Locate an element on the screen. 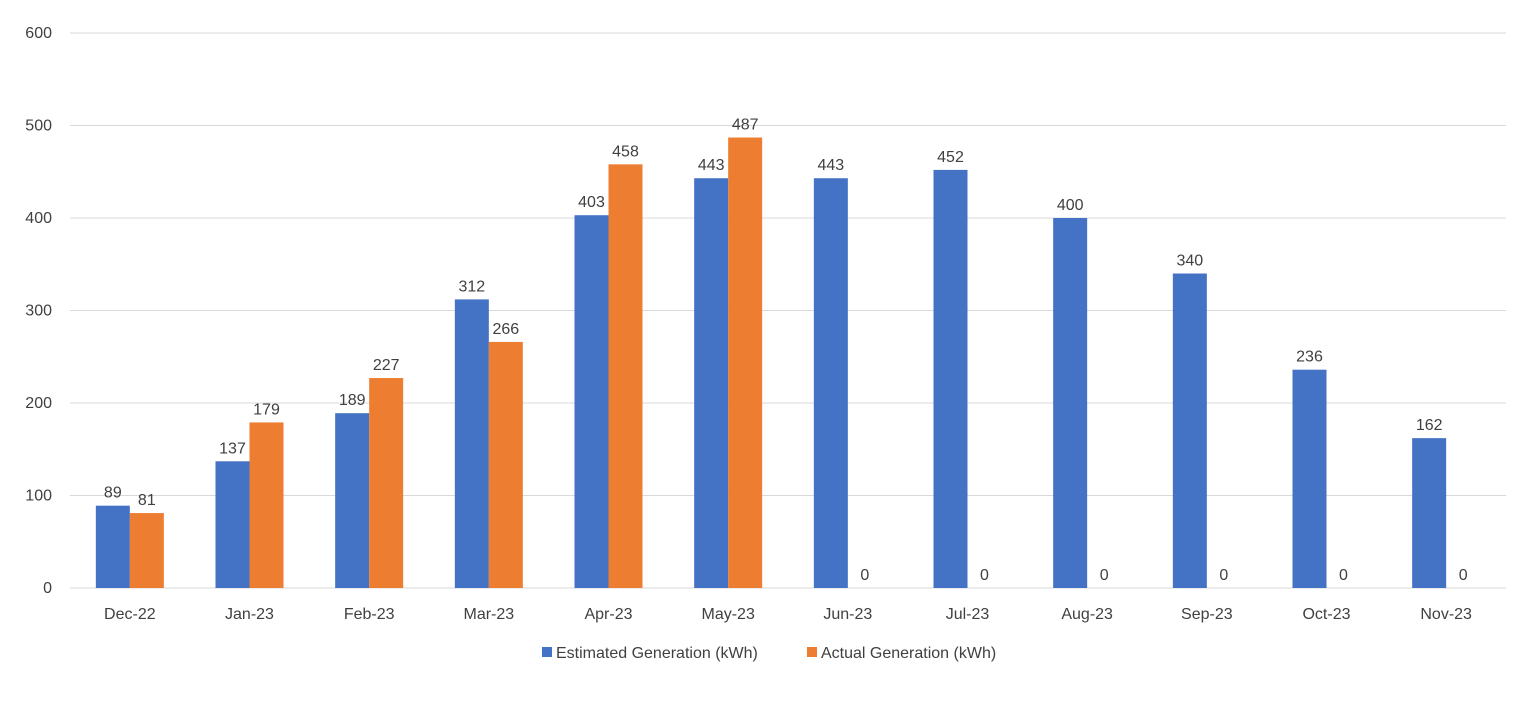 The width and height of the screenshot is (1526, 702). data-label-actual: 81 is located at coordinates (147, 500).